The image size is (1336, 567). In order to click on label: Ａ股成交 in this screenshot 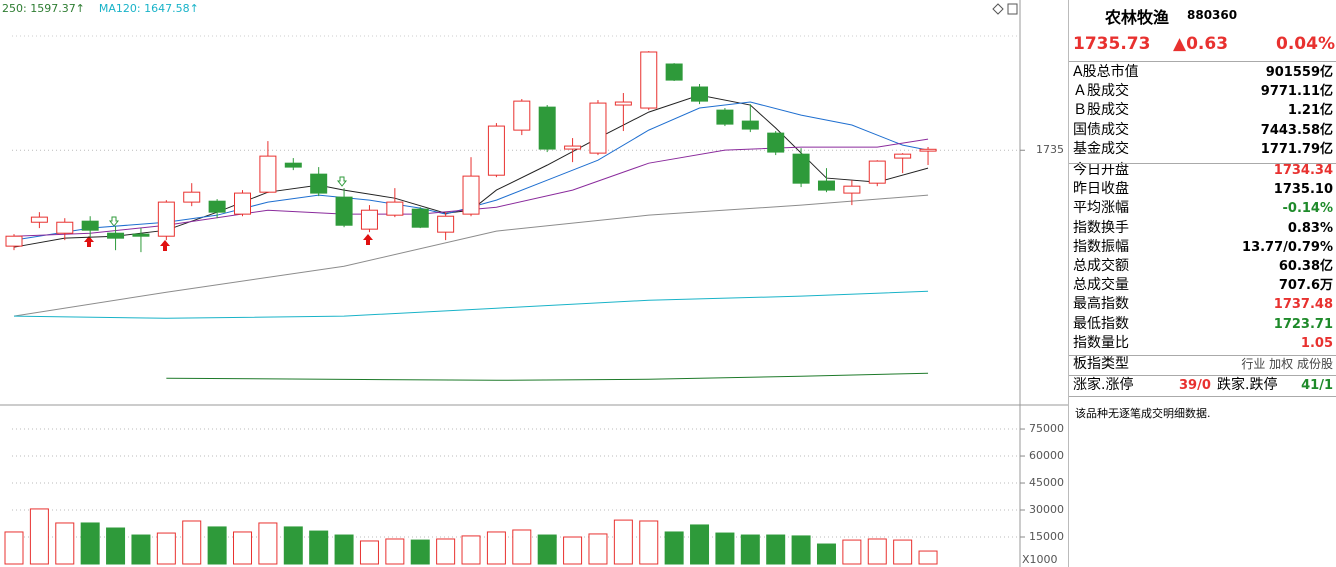, I will do `click(1101, 91)`.